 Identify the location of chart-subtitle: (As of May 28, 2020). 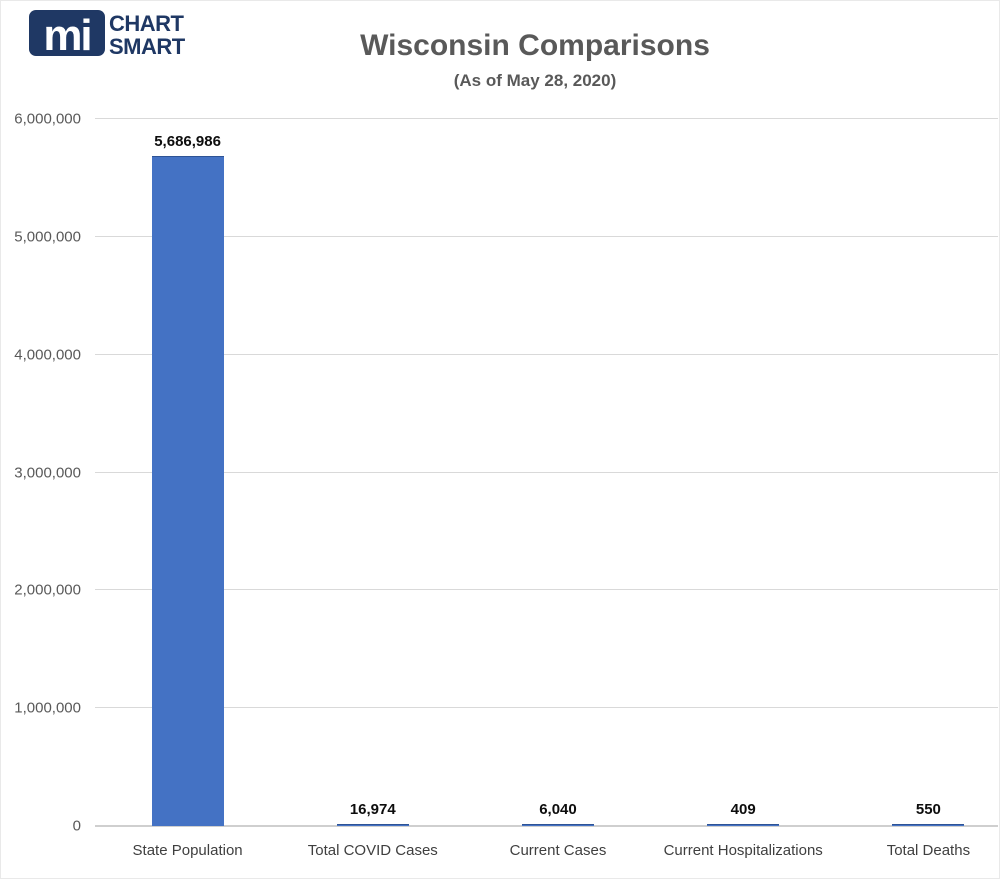
(535, 80).